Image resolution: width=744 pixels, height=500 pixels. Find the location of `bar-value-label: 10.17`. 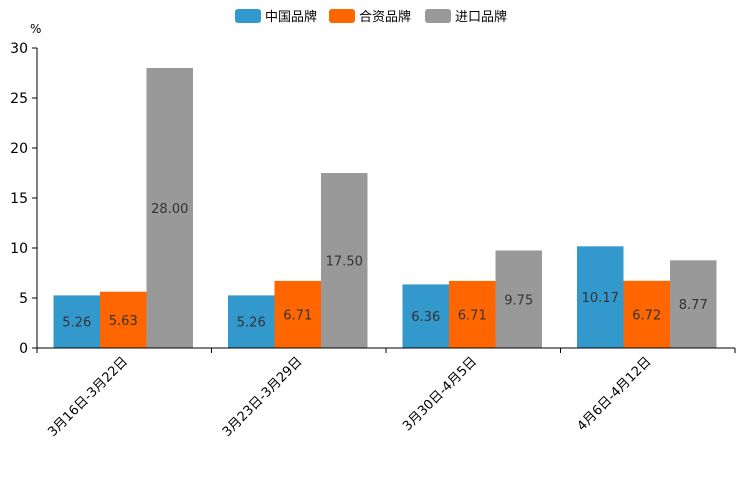

bar-value-label: 10.17 is located at coordinates (600, 298).